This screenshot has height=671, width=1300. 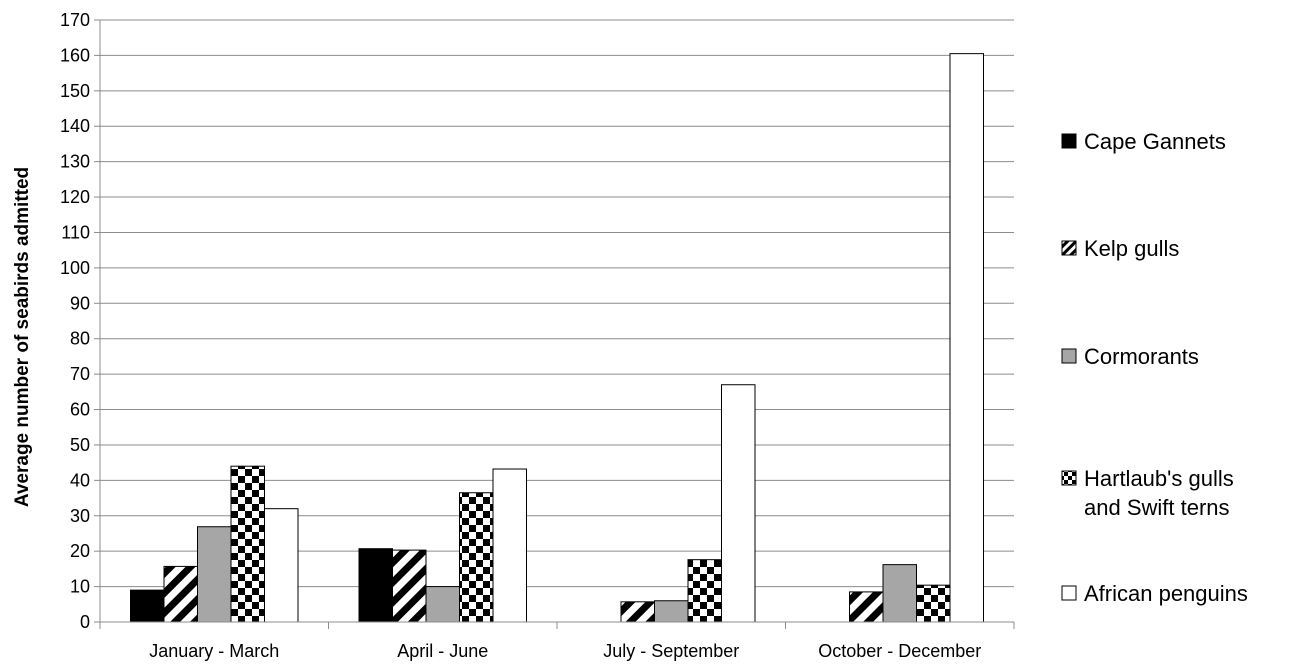 What do you see at coordinates (75, 268) in the screenshot?
I see `y-tick-label: 100` at bounding box center [75, 268].